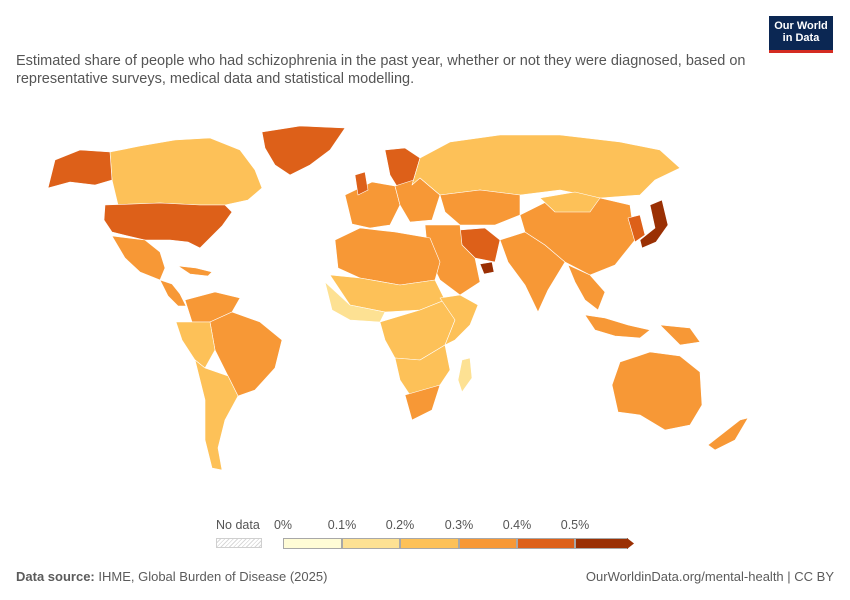 The image size is (850, 600). Describe the element at coordinates (459, 525) in the screenshot. I see `legend-tick-3: 0.3%` at that location.